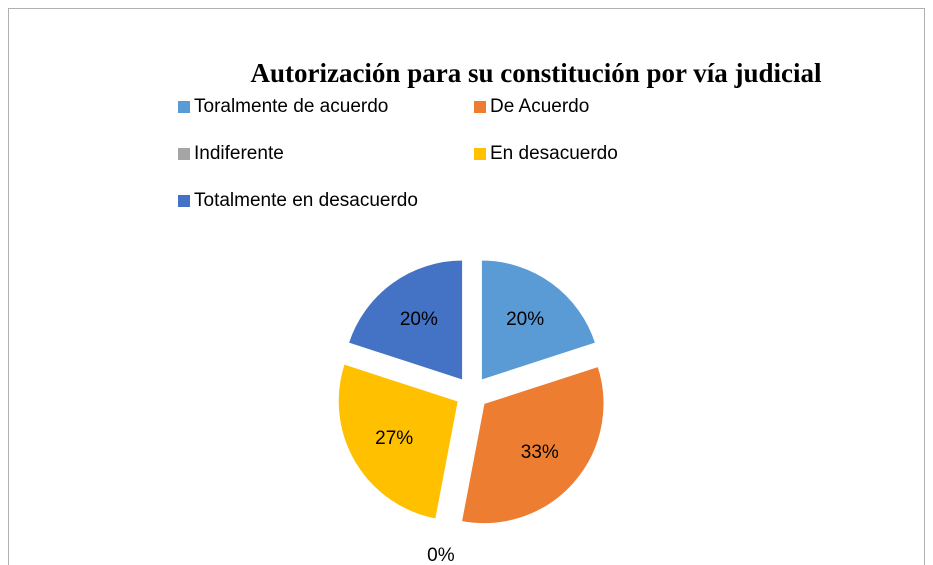  What do you see at coordinates (306, 200) in the screenshot?
I see `legend-label: Totalmente en desacuerdo` at bounding box center [306, 200].